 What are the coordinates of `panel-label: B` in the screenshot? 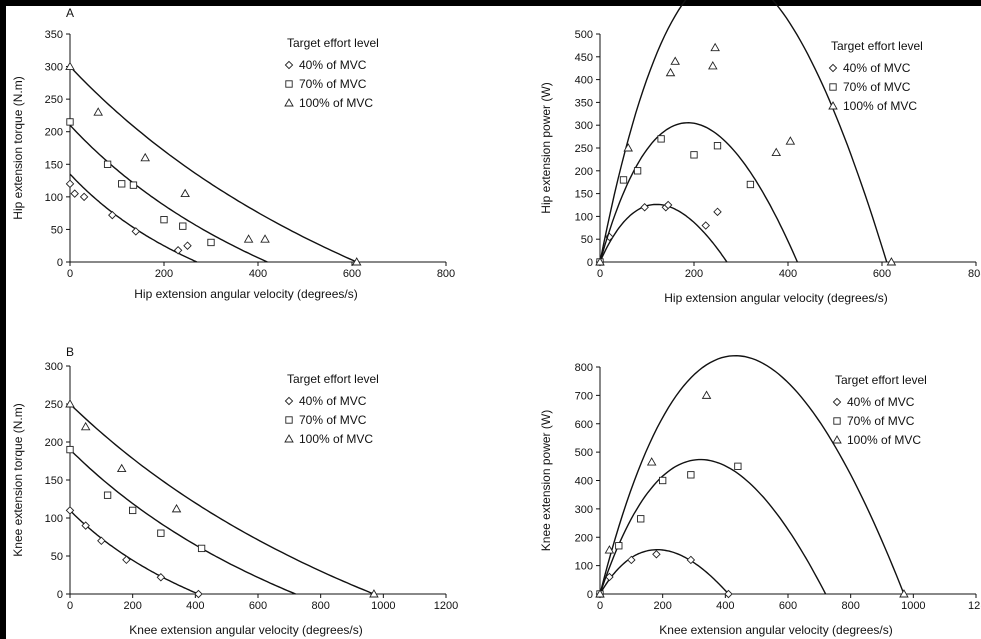 It's located at (70, 352).